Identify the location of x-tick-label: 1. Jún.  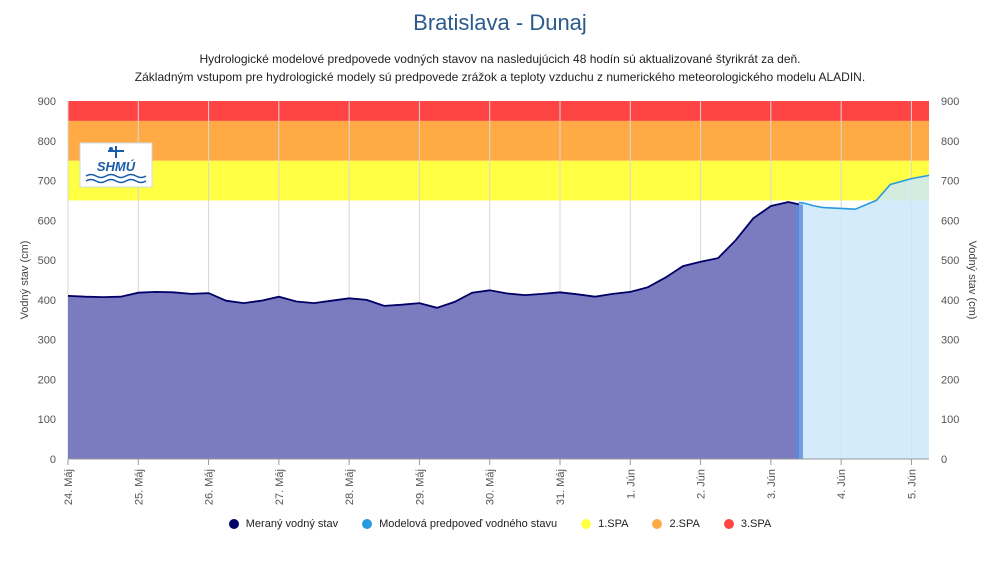
(631, 484).